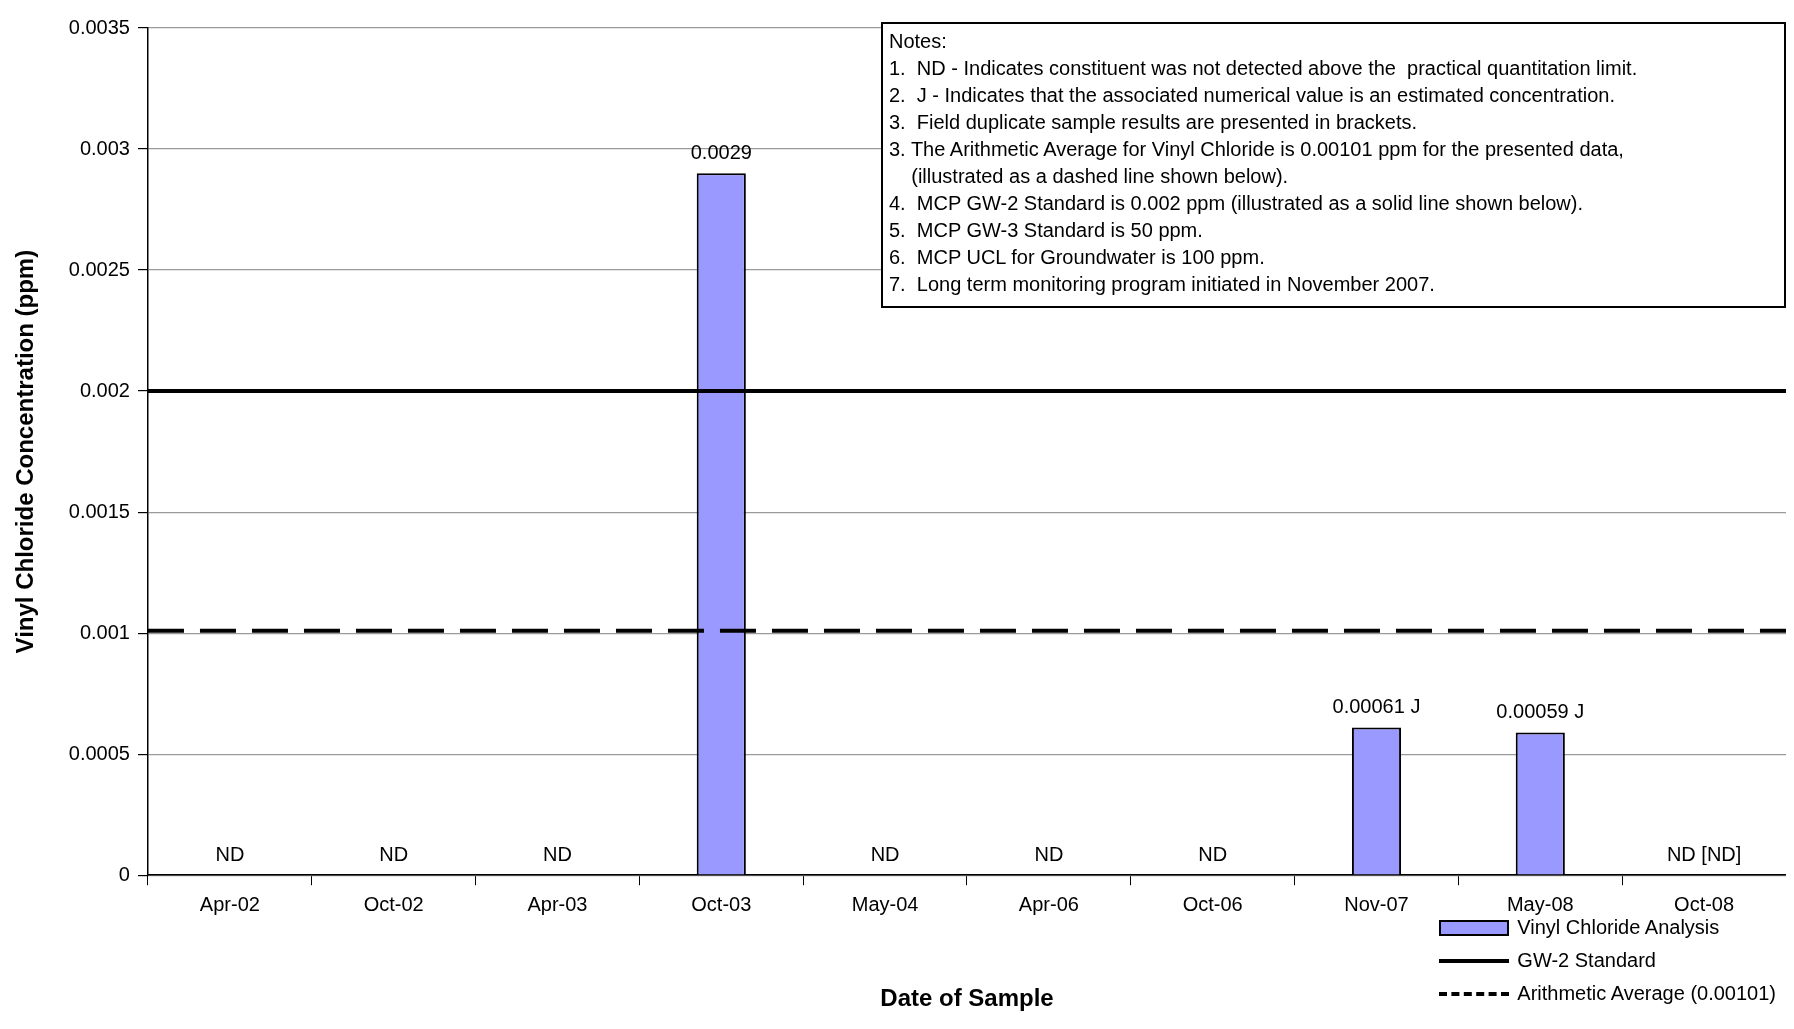  I want to click on data-label: 0.00061 J, so click(1376, 706).